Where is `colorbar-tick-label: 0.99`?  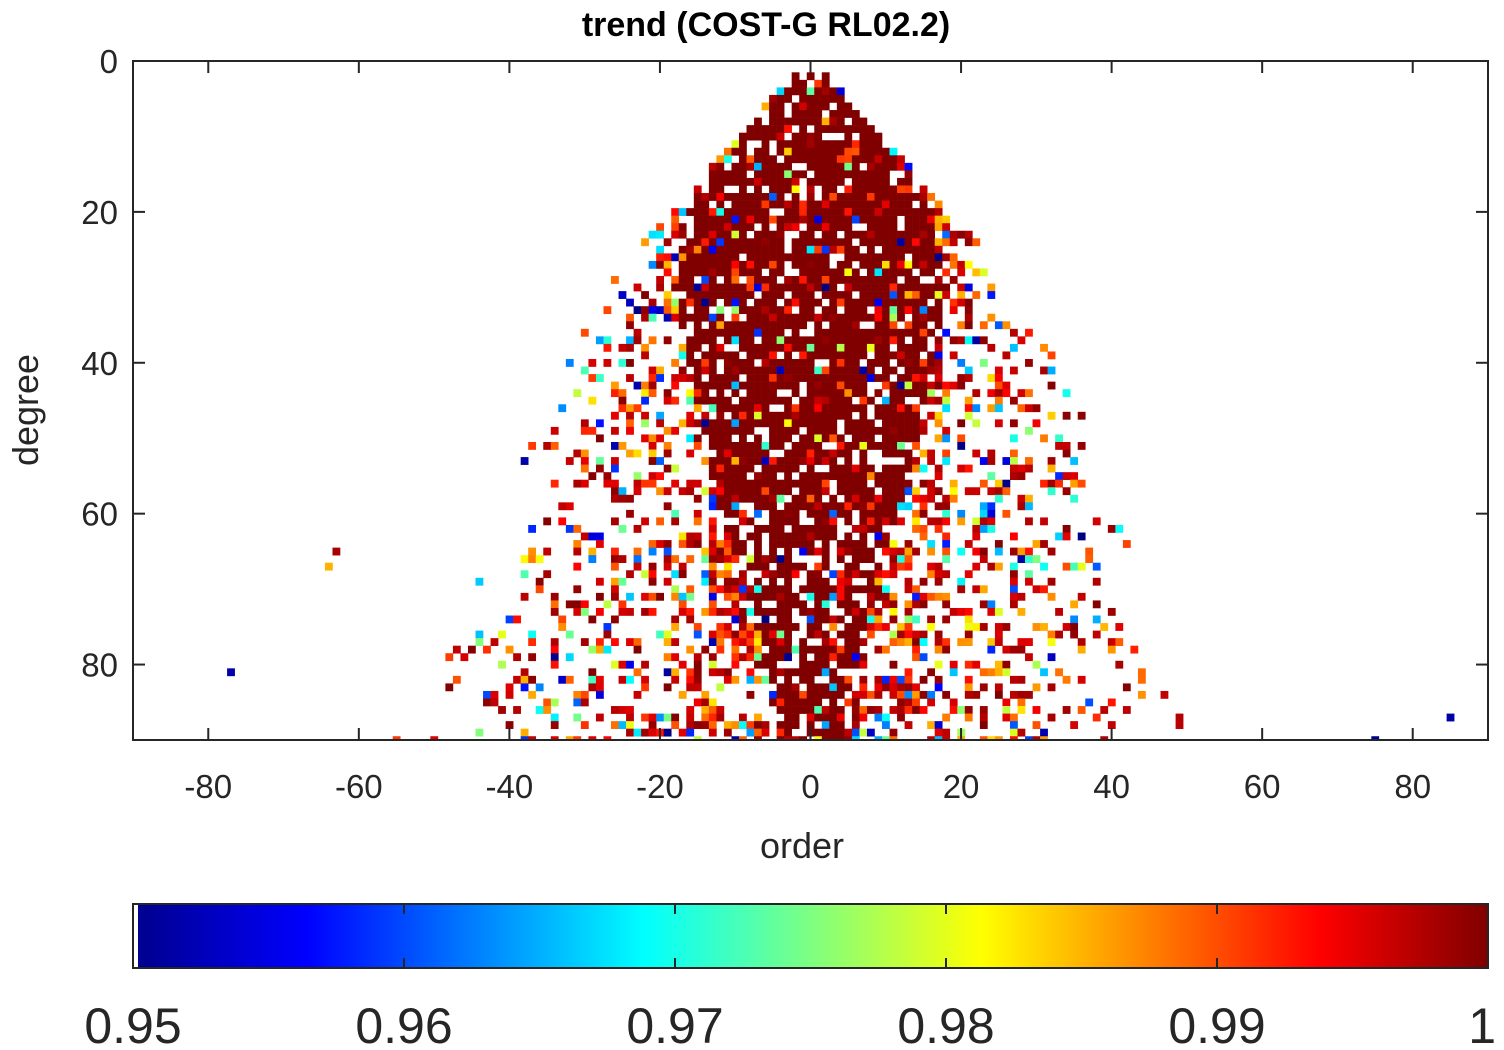 colorbar-tick-label: 0.99 is located at coordinates (1216, 1024).